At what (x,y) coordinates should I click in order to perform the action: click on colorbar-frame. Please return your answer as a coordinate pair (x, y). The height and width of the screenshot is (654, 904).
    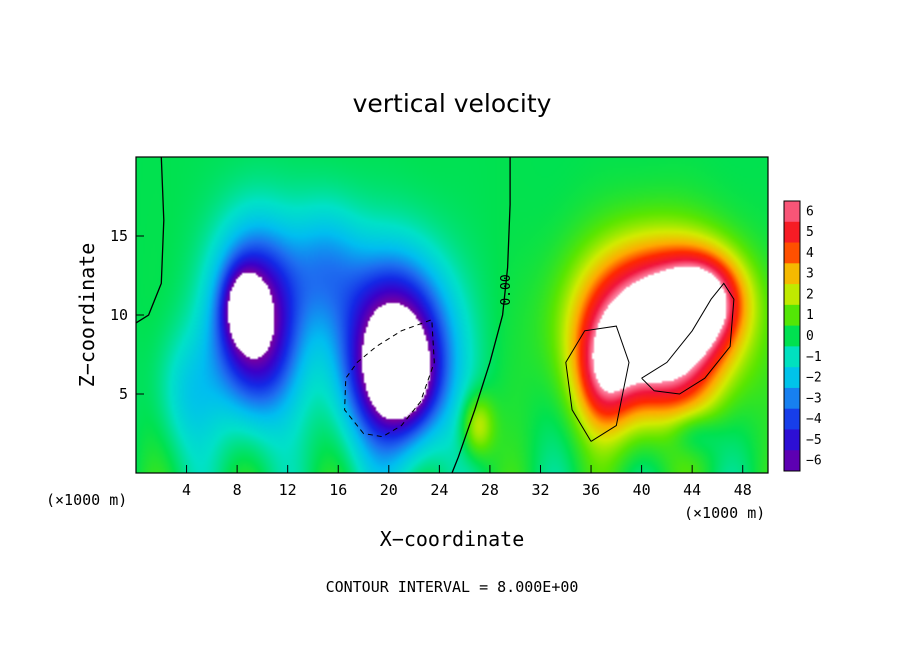
    Looking at the image, I should click on (792, 336).